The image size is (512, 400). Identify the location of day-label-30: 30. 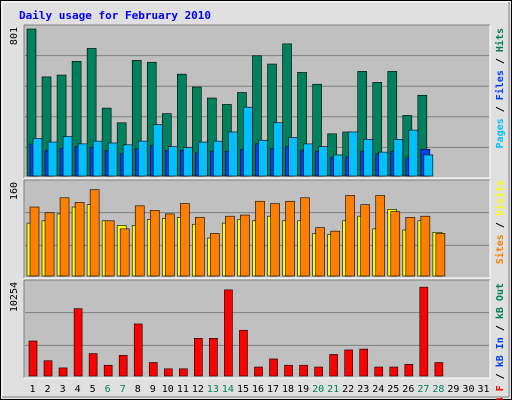
(468, 389).